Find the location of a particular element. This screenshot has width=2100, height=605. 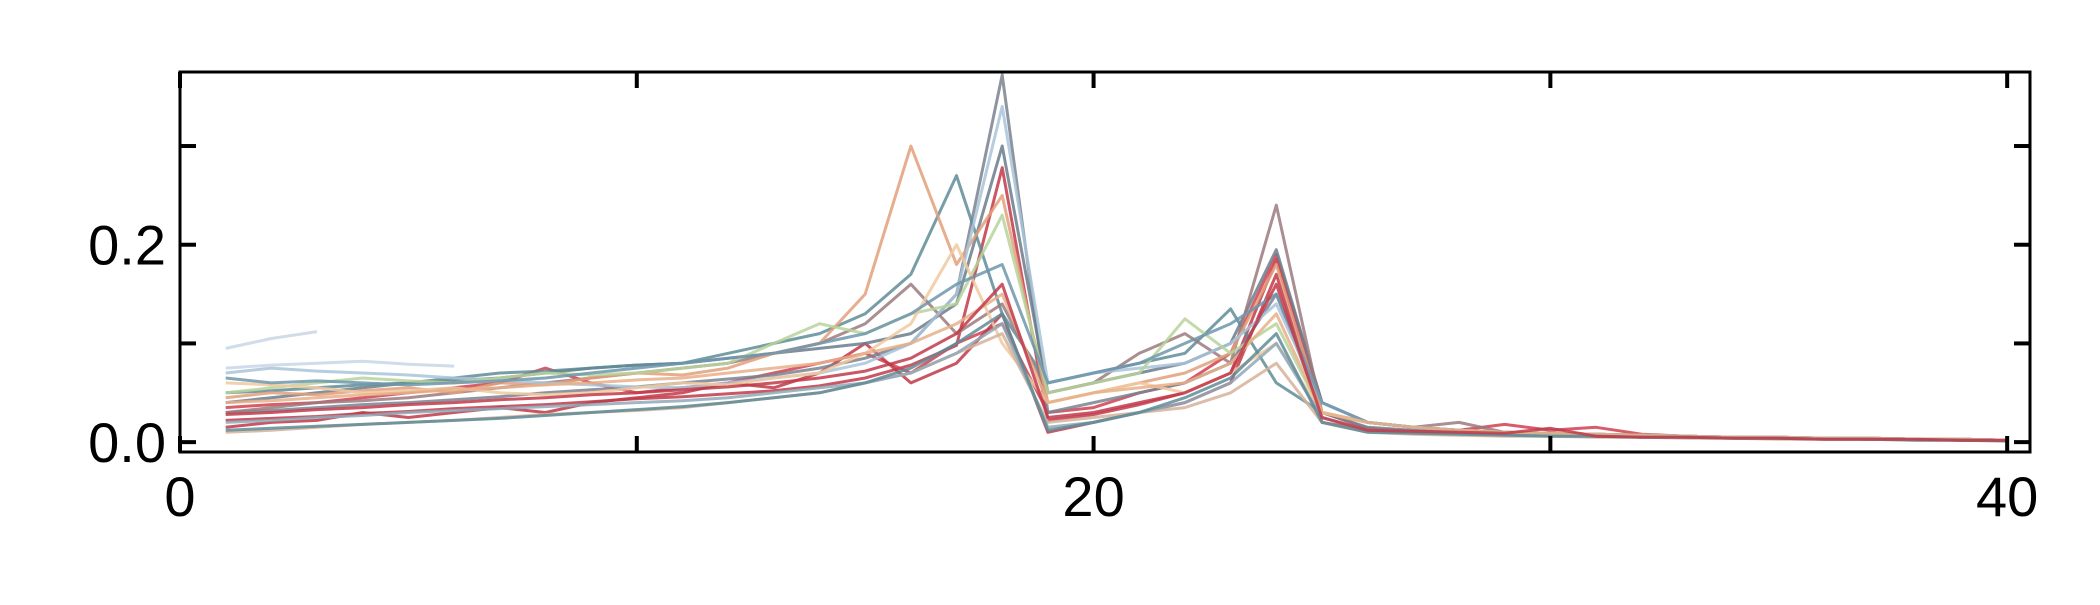

x-tick-label: 20 is located at coordinates (1093, 496).